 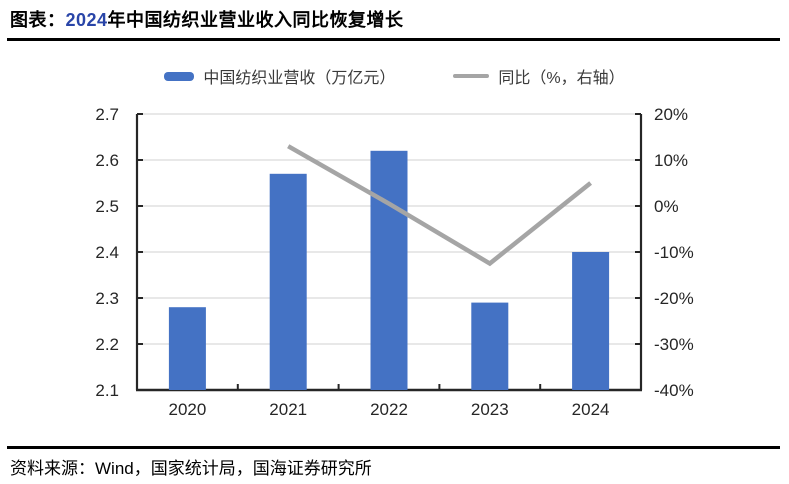 What do you see at coordinates (666, 206) in the screenshot?
I see `right-axis-label: 0%` at bounding box center [666, 206].